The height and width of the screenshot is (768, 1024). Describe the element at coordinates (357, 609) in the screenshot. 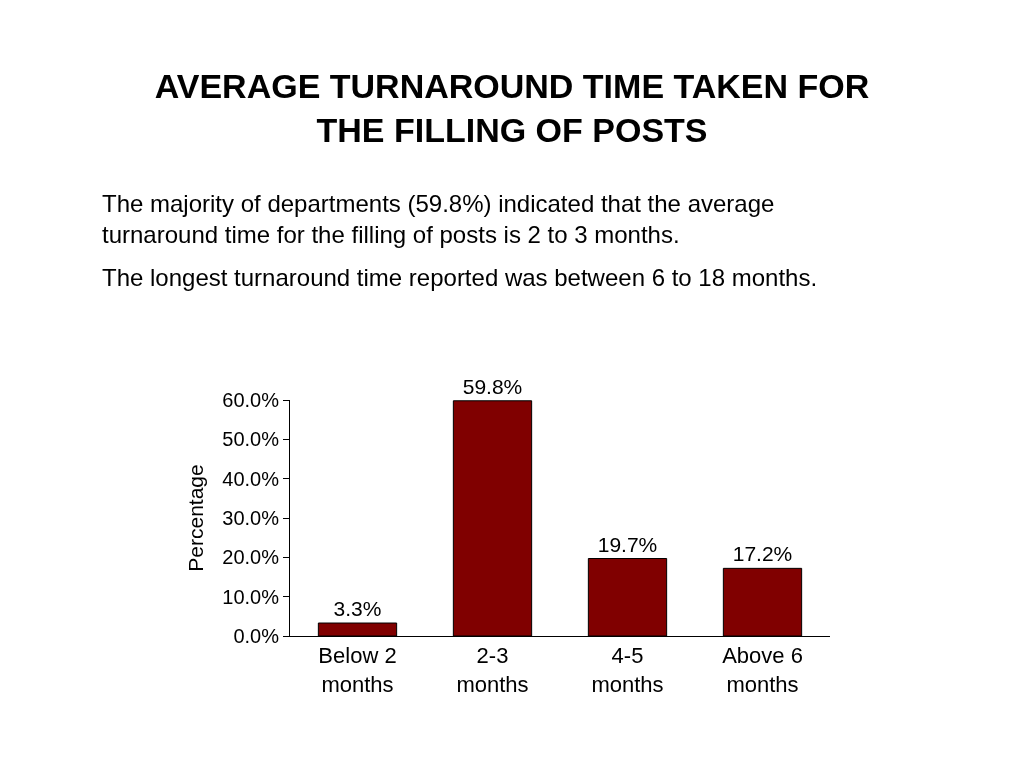

I see `data-label: 3.3%` at that location.